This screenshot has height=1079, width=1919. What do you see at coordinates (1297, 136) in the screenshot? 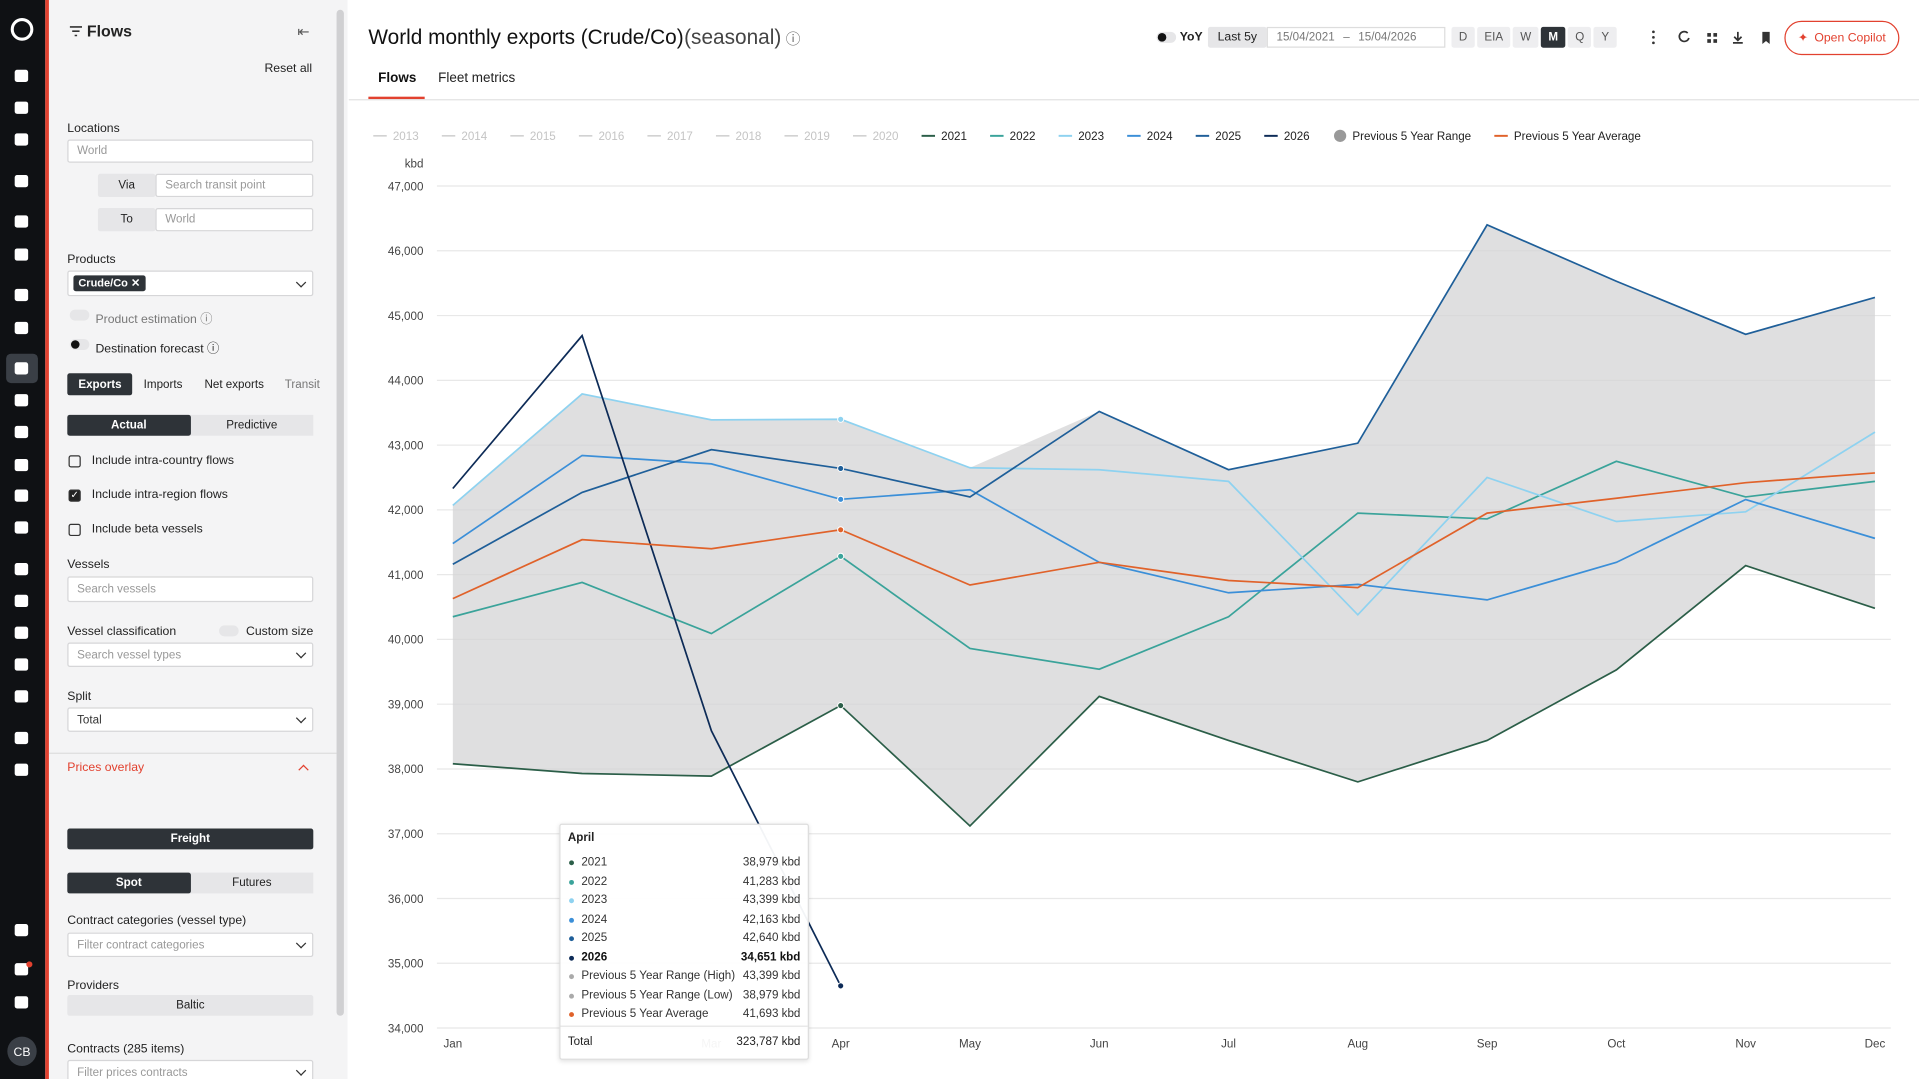
I see `legend-label: 2026` at bounding box center [1297, 136].